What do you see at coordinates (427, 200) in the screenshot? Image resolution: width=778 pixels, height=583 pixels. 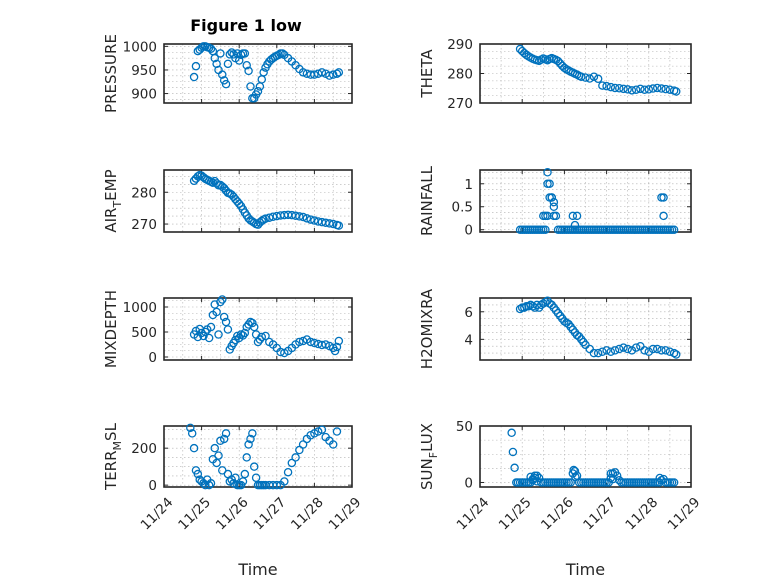 I see `ylabel: RAINFALL` at bounding box center [427, 200].